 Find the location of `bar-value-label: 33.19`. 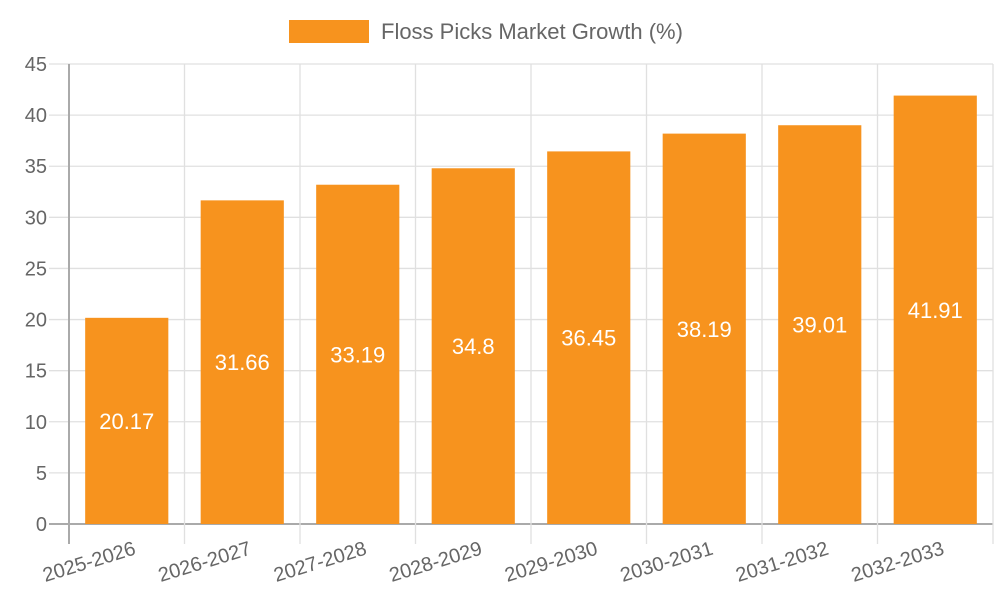

bar-value-label: 33.19 is located at coordinates (357, 354).